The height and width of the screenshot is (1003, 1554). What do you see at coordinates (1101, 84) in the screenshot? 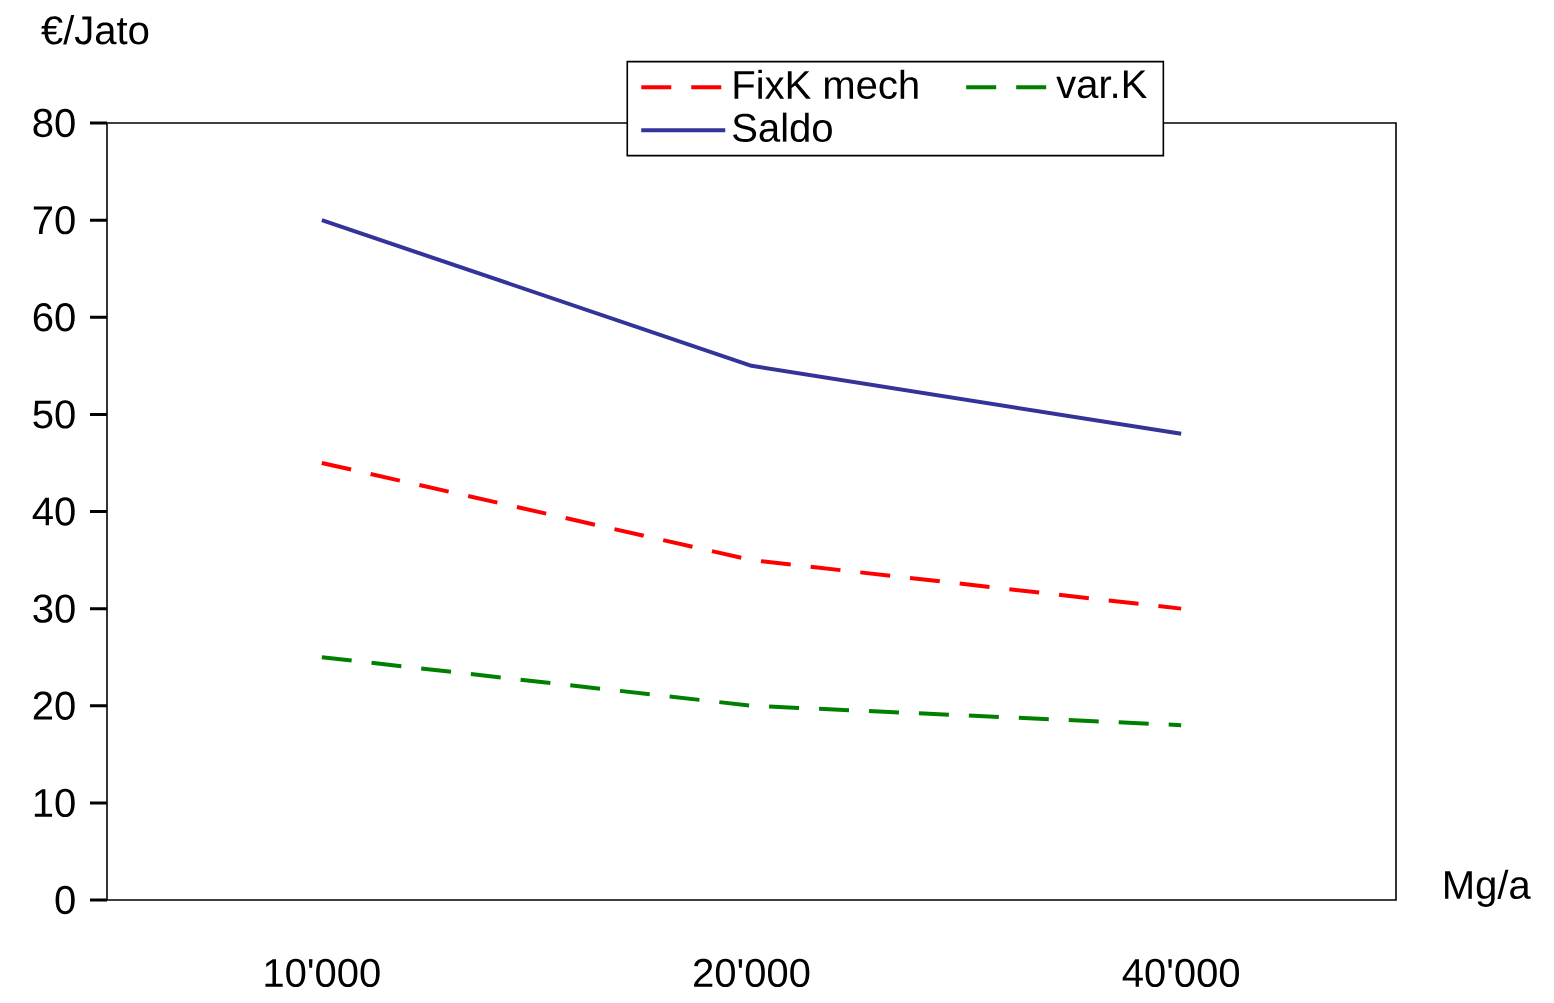
I see `legend-label: var.K` at bounding box center [1101, 84].